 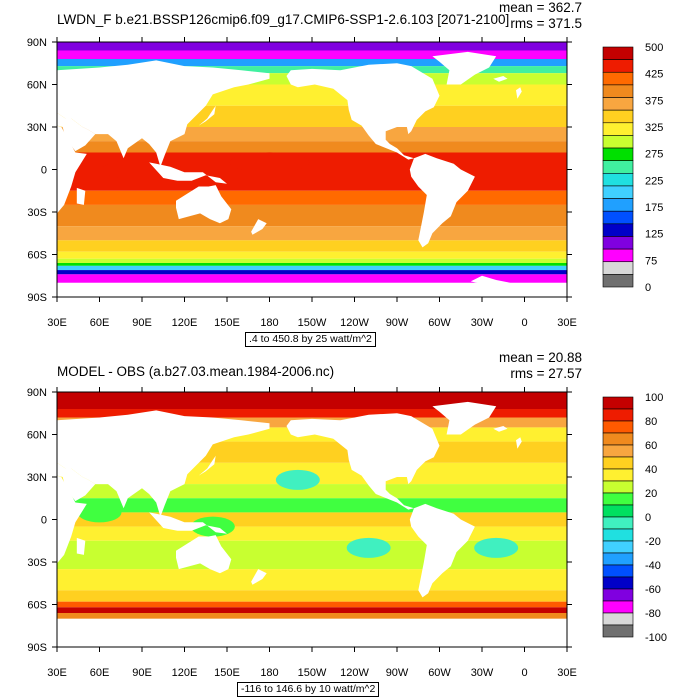 I want to click on colorbar-label: 175, so click(x=654, y=208).